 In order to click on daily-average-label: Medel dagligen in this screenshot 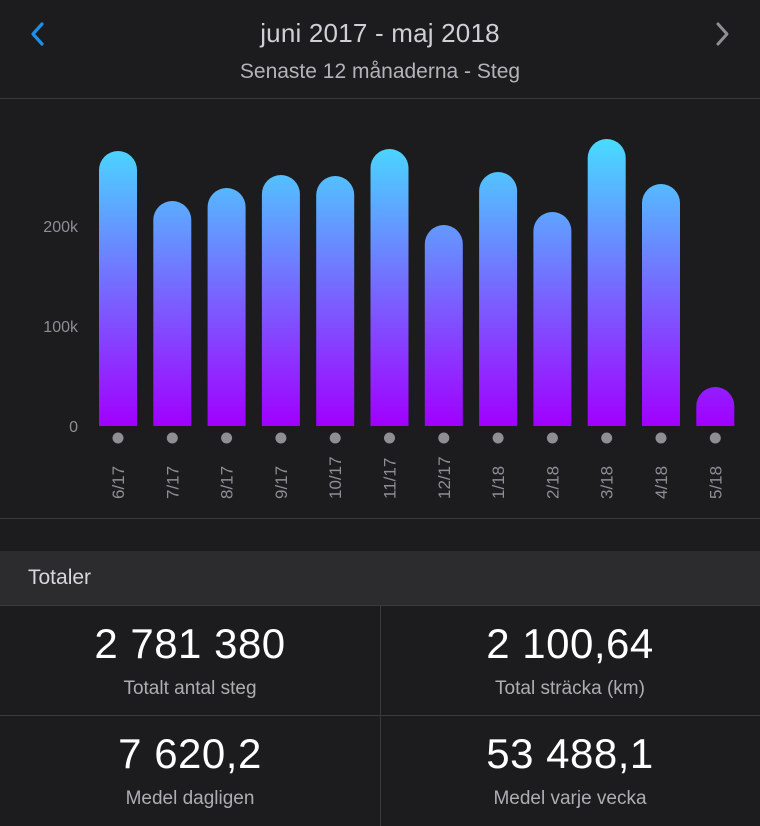, I will do `click(190, 798)`.